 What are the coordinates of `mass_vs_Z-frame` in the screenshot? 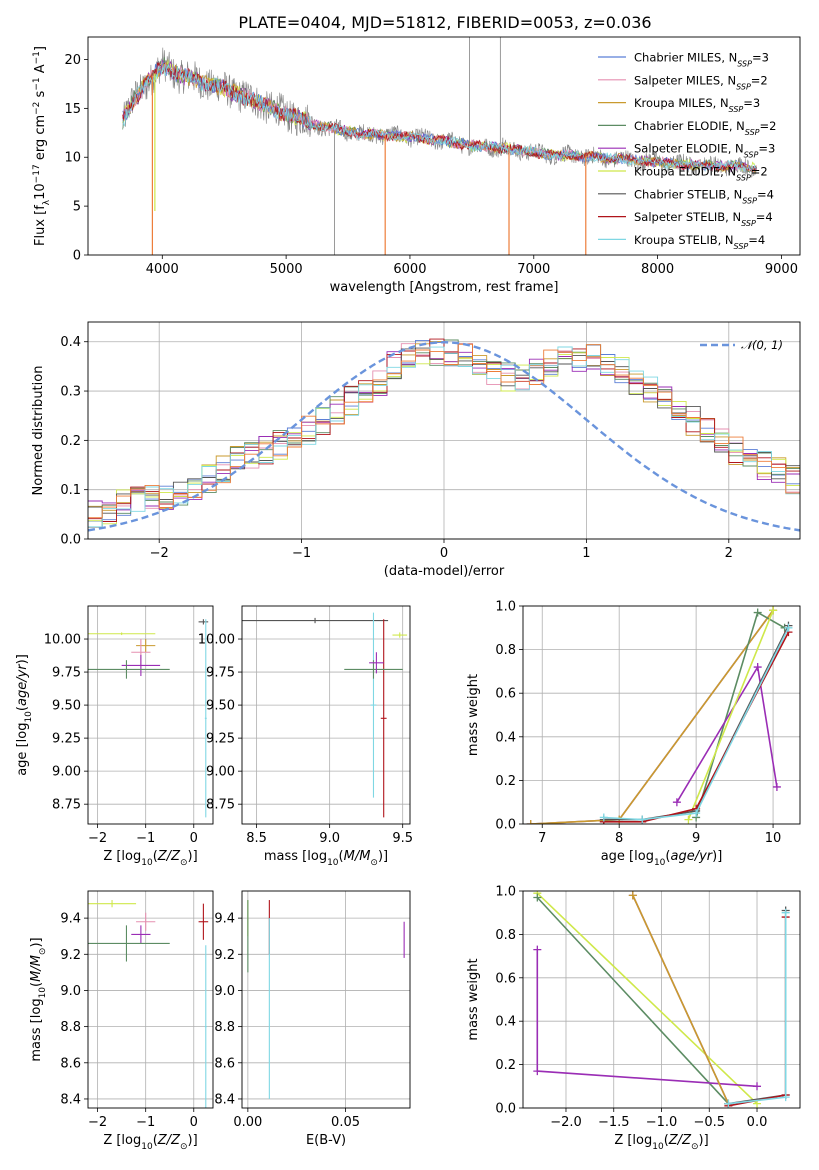 It's located at (150, 999).